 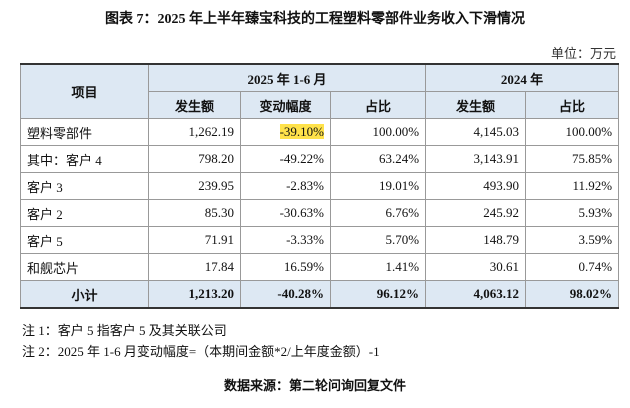 I want to click on table-cell: -2.83%, so click(x=285, y=186).